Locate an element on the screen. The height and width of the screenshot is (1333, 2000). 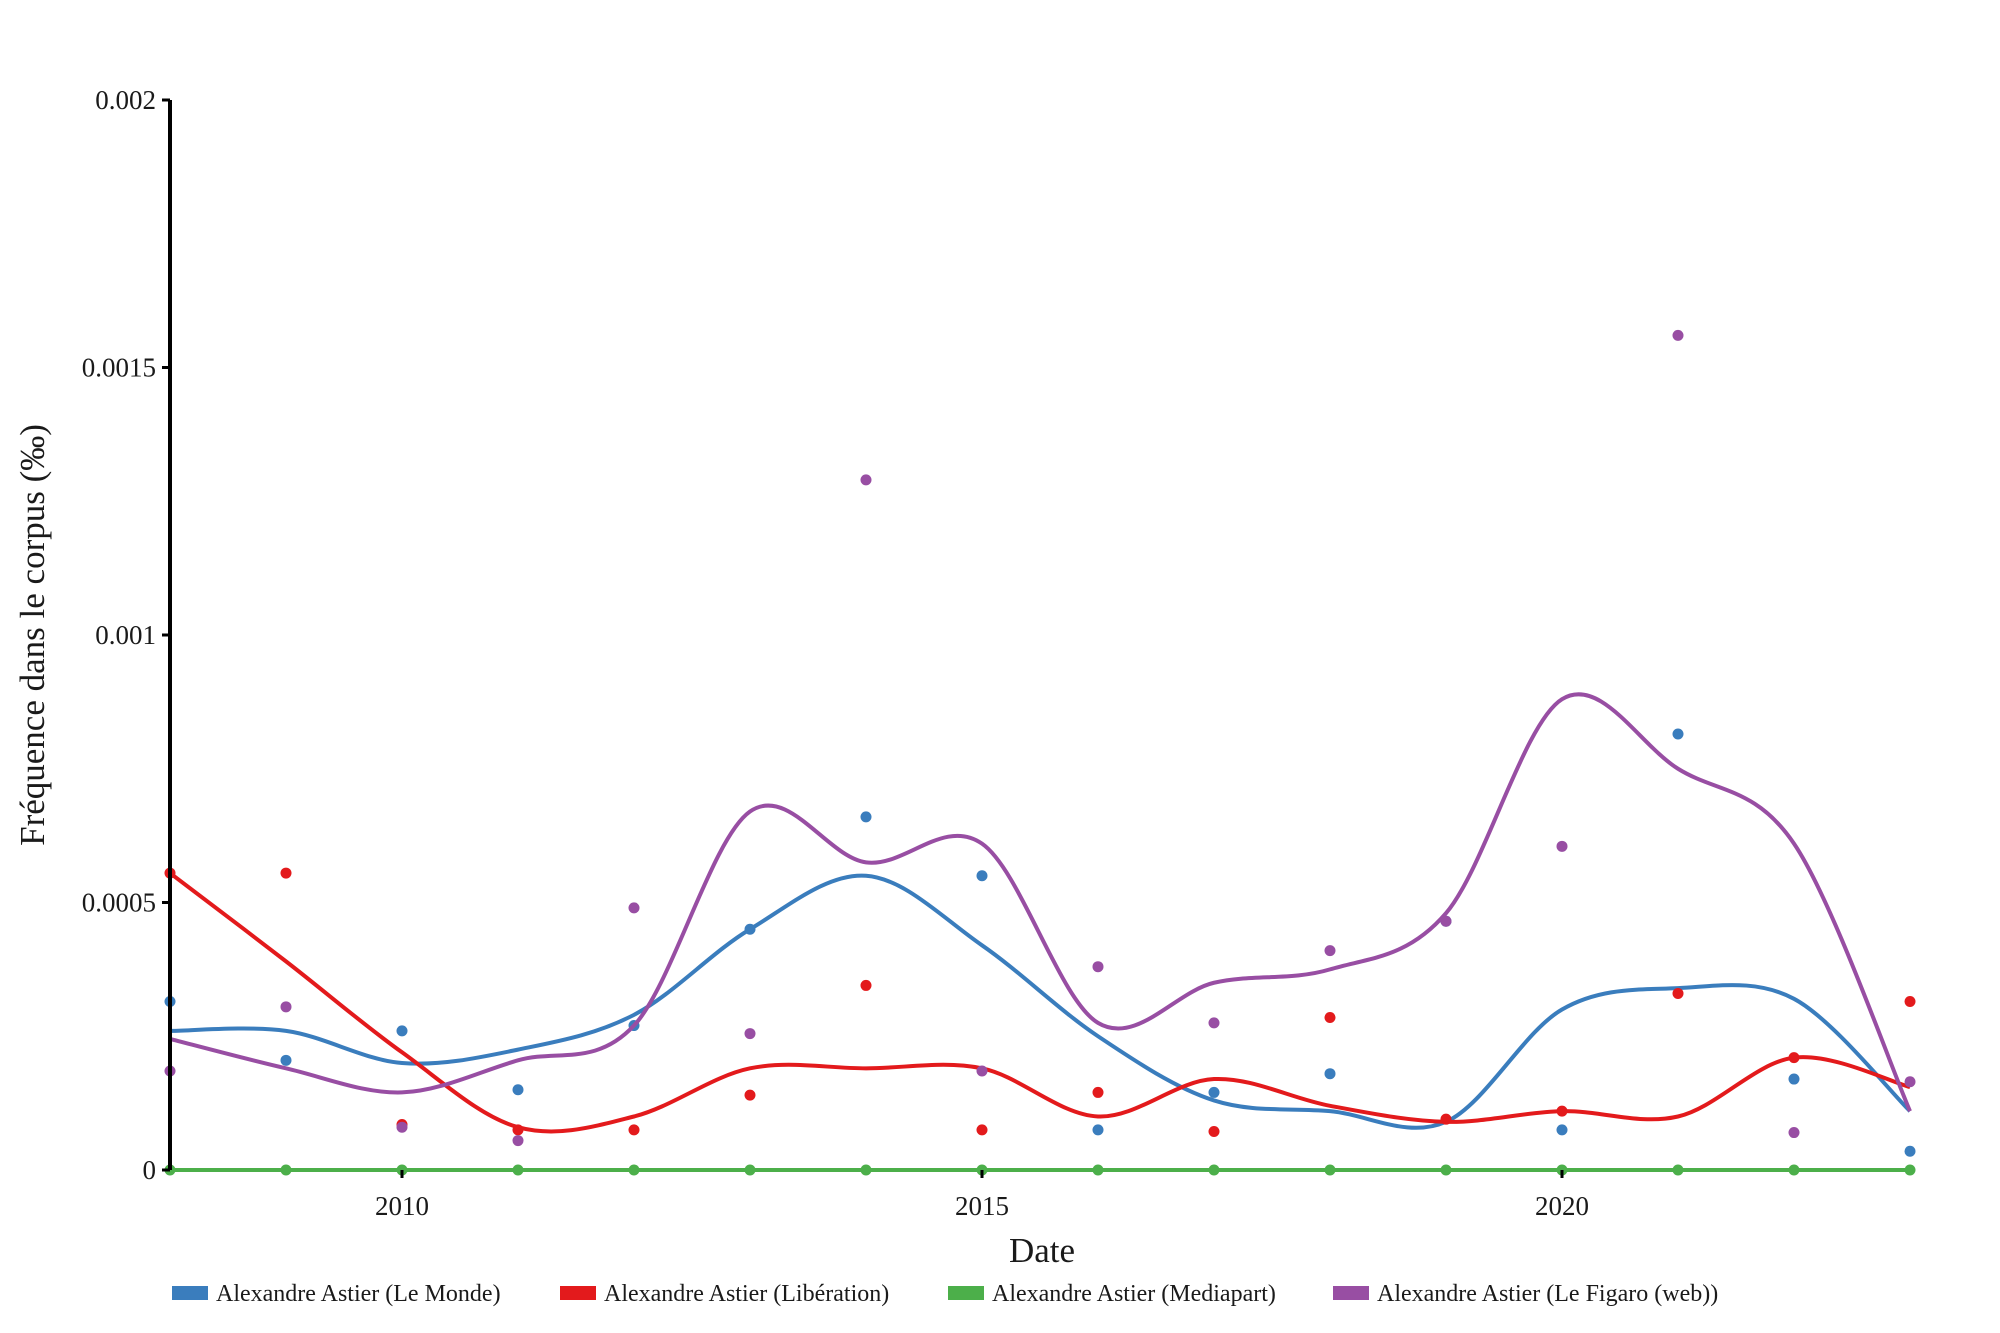
legend-label: Alexandre Astier (Le Monde) is located at coordinates (358, 1294).